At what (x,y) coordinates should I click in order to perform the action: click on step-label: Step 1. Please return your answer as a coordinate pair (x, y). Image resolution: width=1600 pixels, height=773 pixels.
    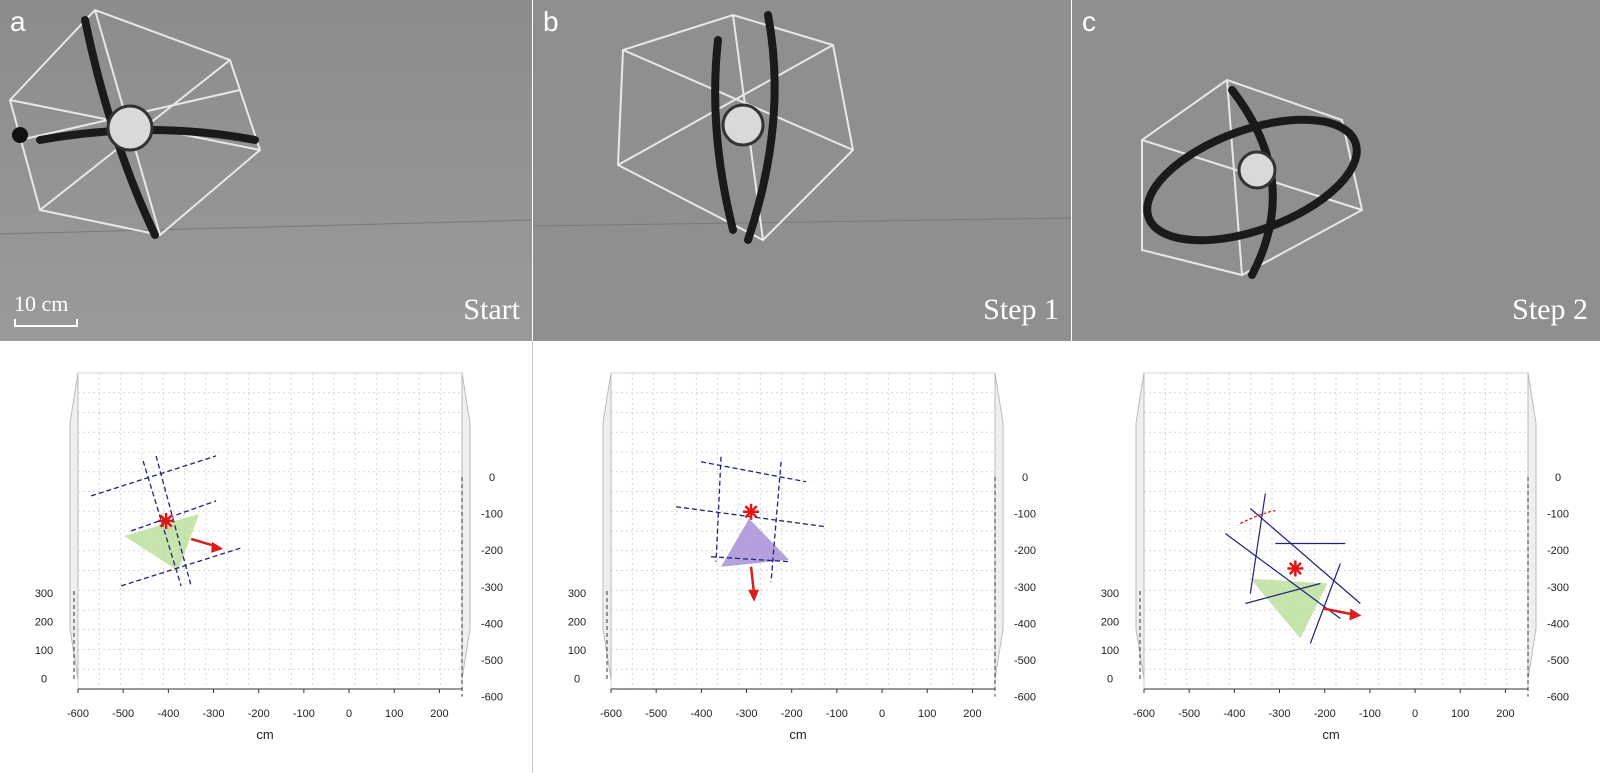
    Looking at the image, I should click on (1021, 309).